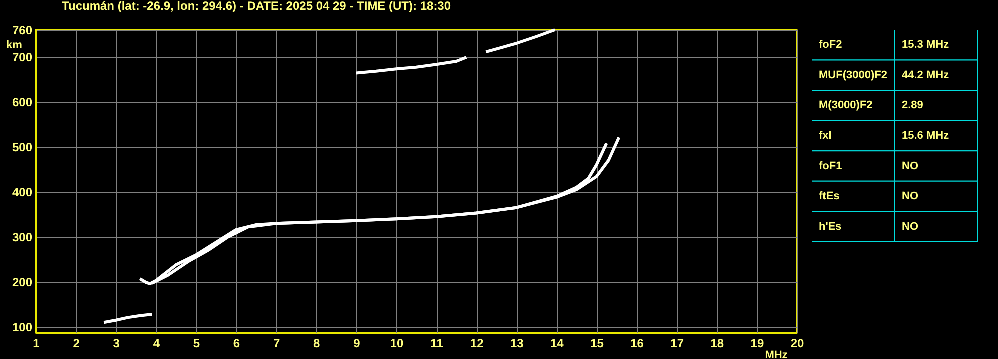 This screenshot has height=359, width=998. I want to click on x-tick-label: 5, so click(196, 343).